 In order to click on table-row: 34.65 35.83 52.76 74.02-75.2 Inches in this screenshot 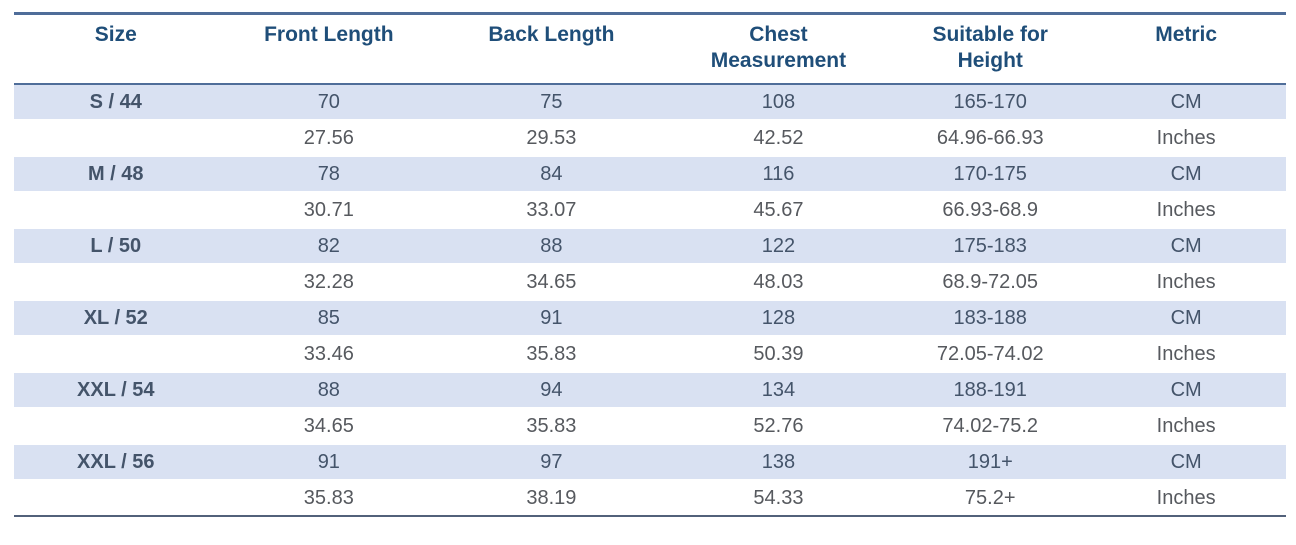, I will do `click(650, 425)`.